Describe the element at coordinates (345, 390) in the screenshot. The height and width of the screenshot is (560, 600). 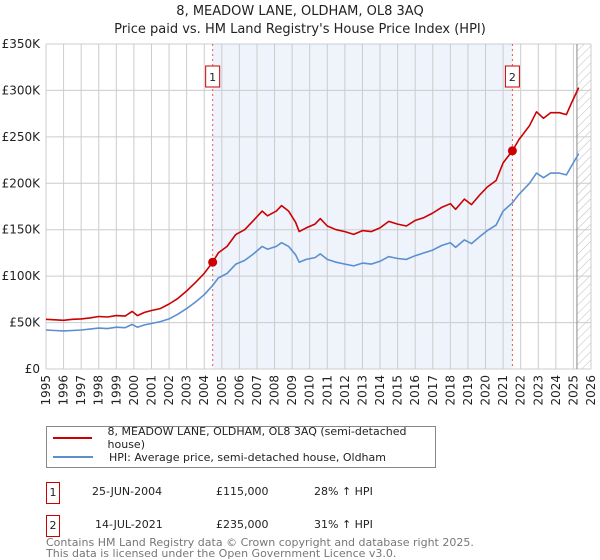
I see `x-tick-label: 2012` at that location.